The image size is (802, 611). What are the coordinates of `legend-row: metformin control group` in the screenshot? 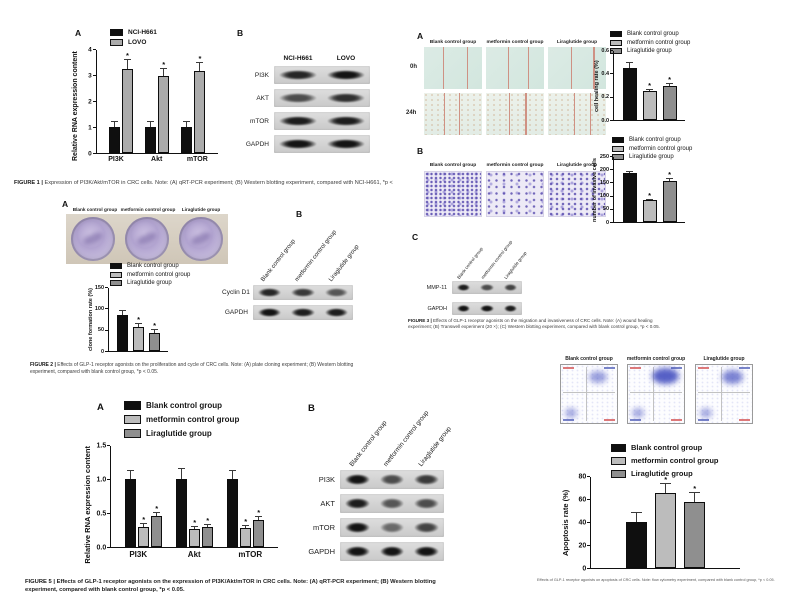 It's located at (665, 460).